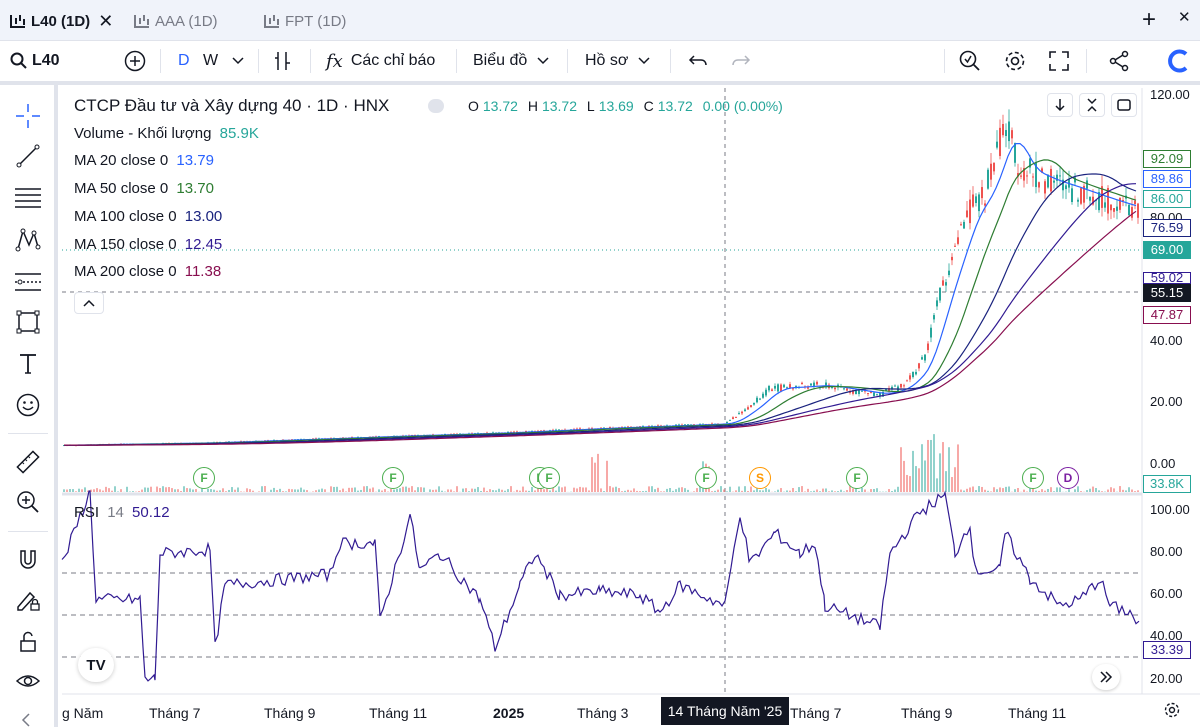  I want to click on scroll-to-realtime-button, so click(1106, 677).